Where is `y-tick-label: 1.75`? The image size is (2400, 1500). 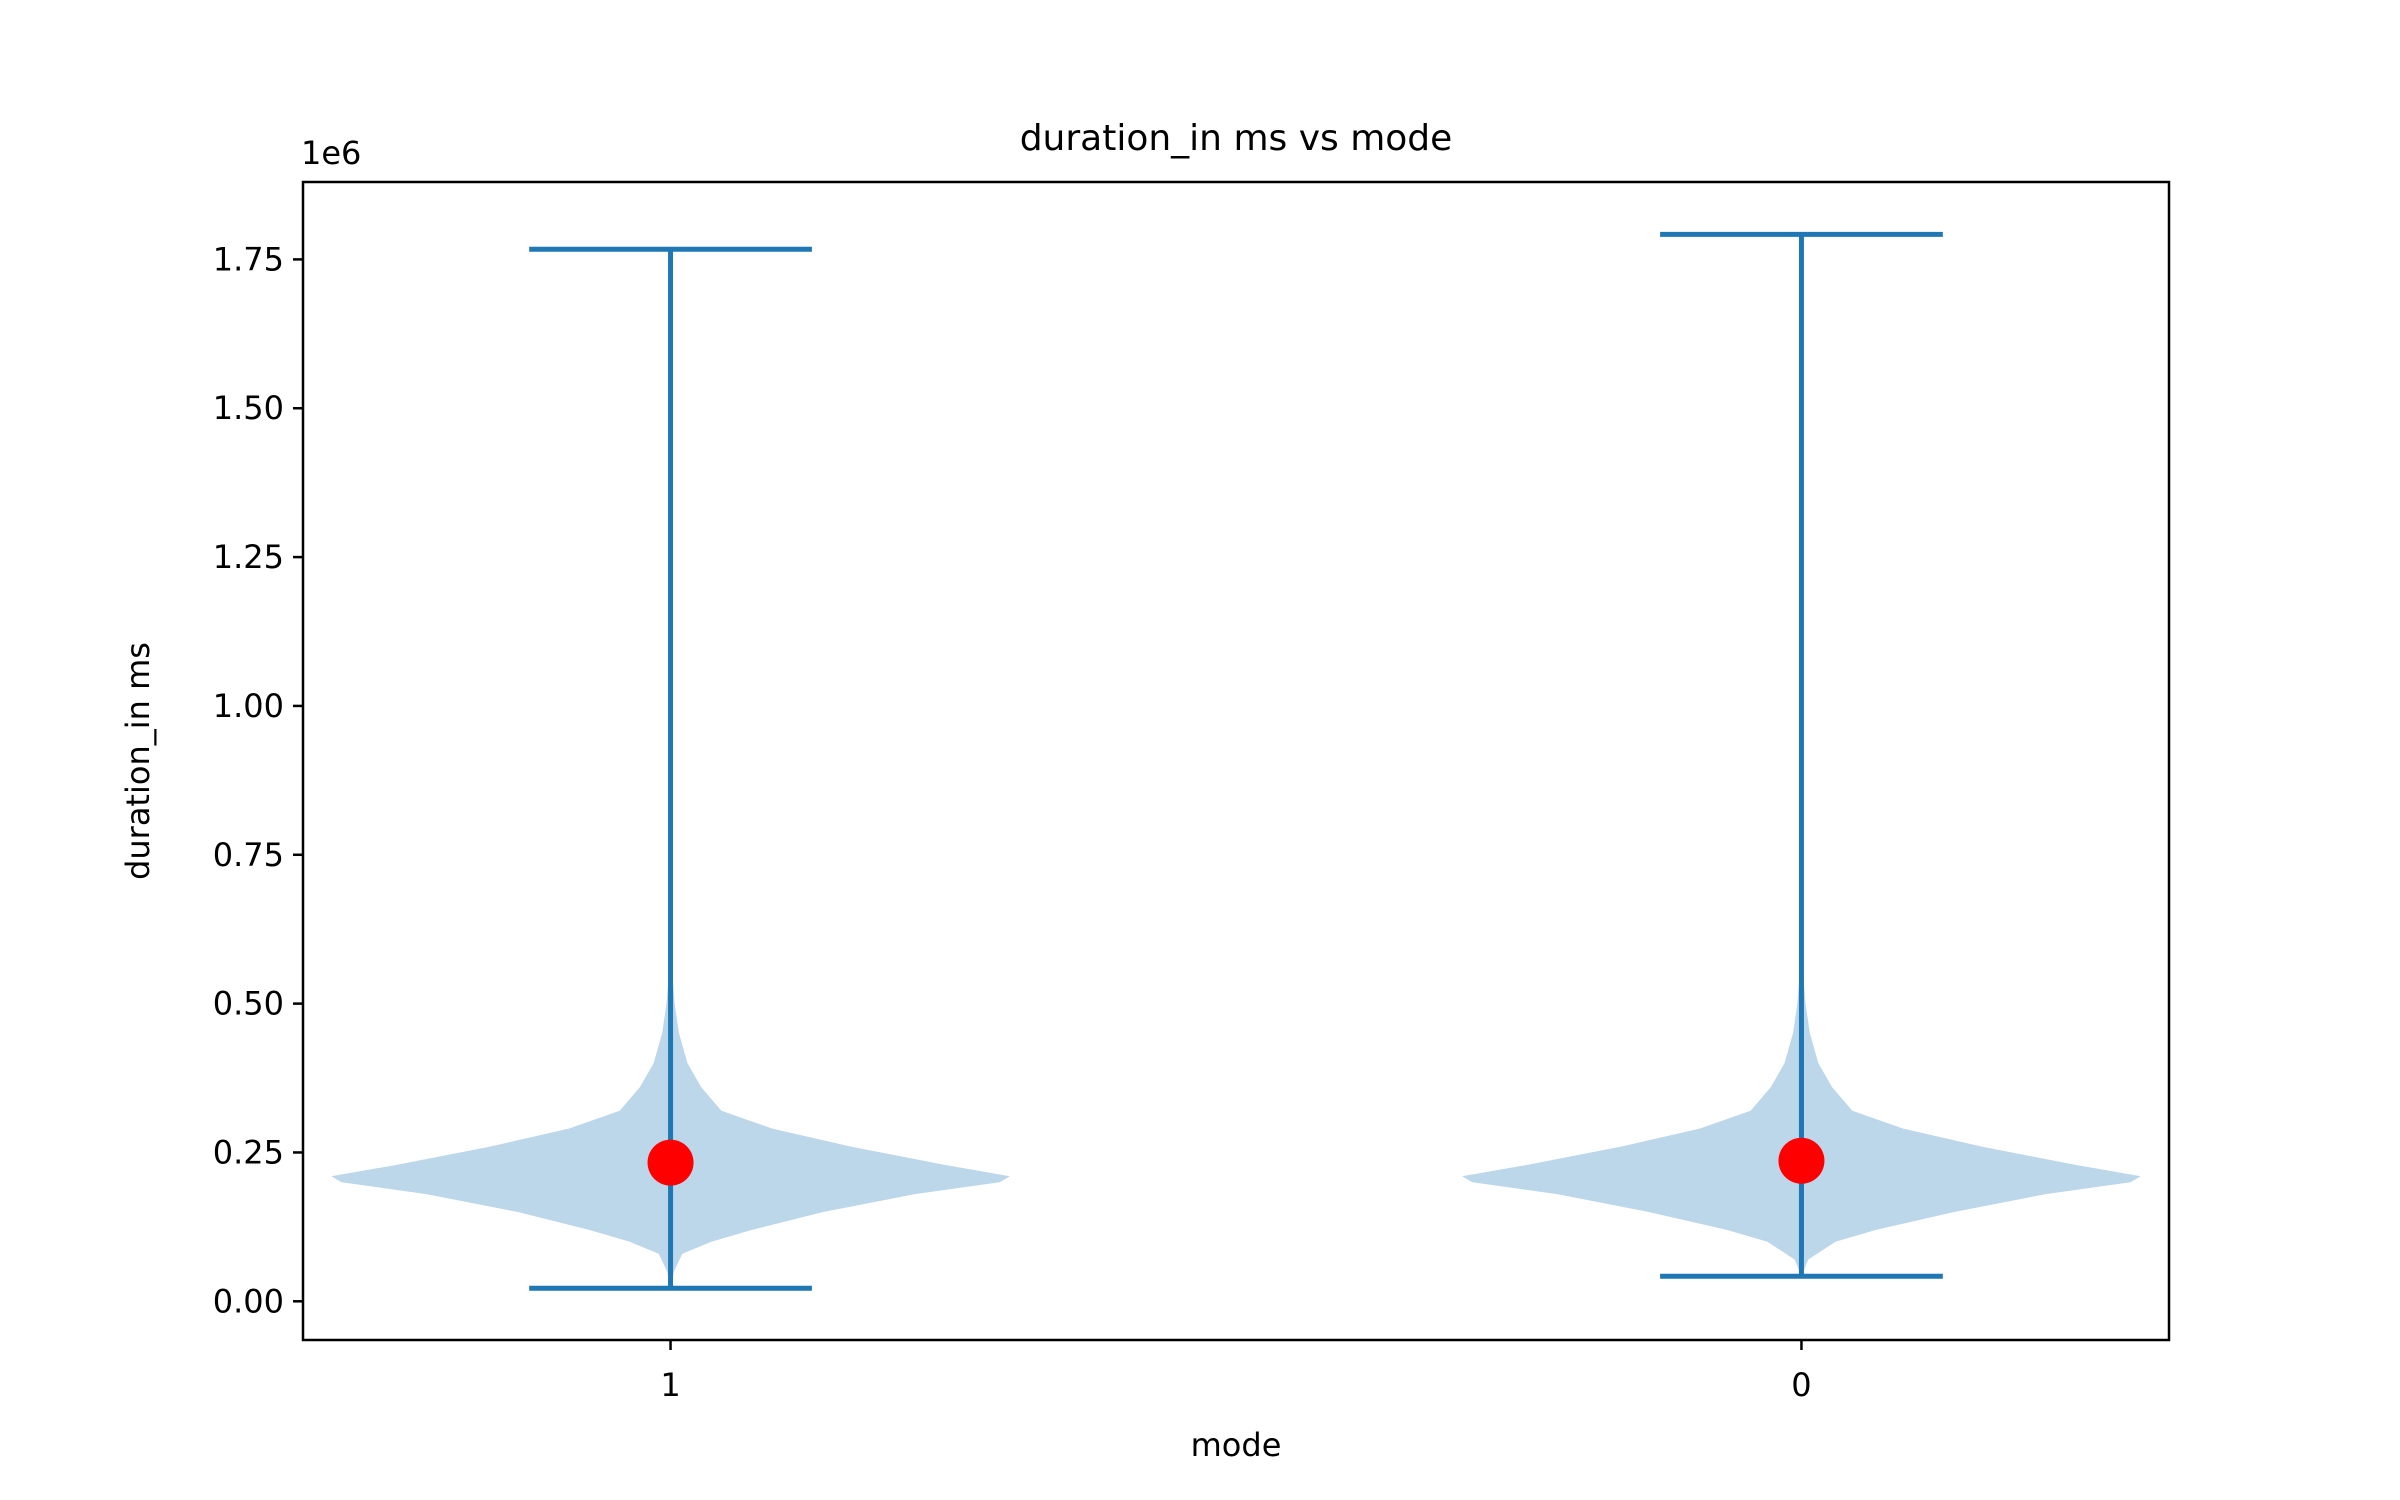 y-tick-label: 1.75 is located at coordinates (248, 259).